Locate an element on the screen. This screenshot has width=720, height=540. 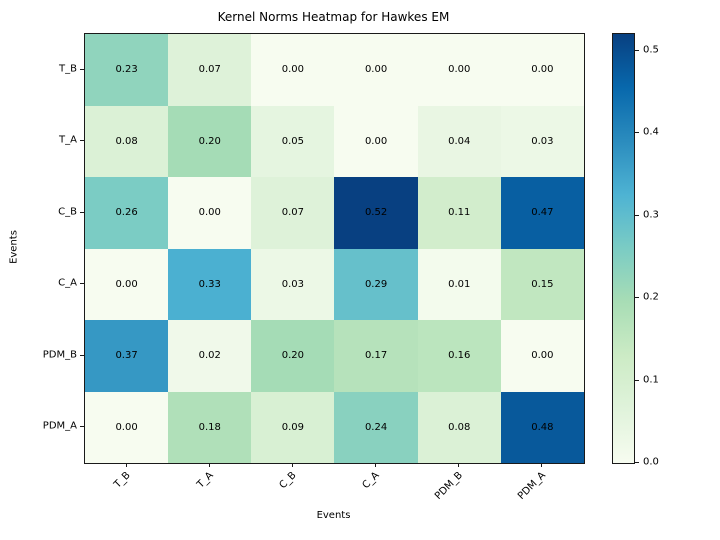
x-axis-label: Events is located at coordinates (333, 515).